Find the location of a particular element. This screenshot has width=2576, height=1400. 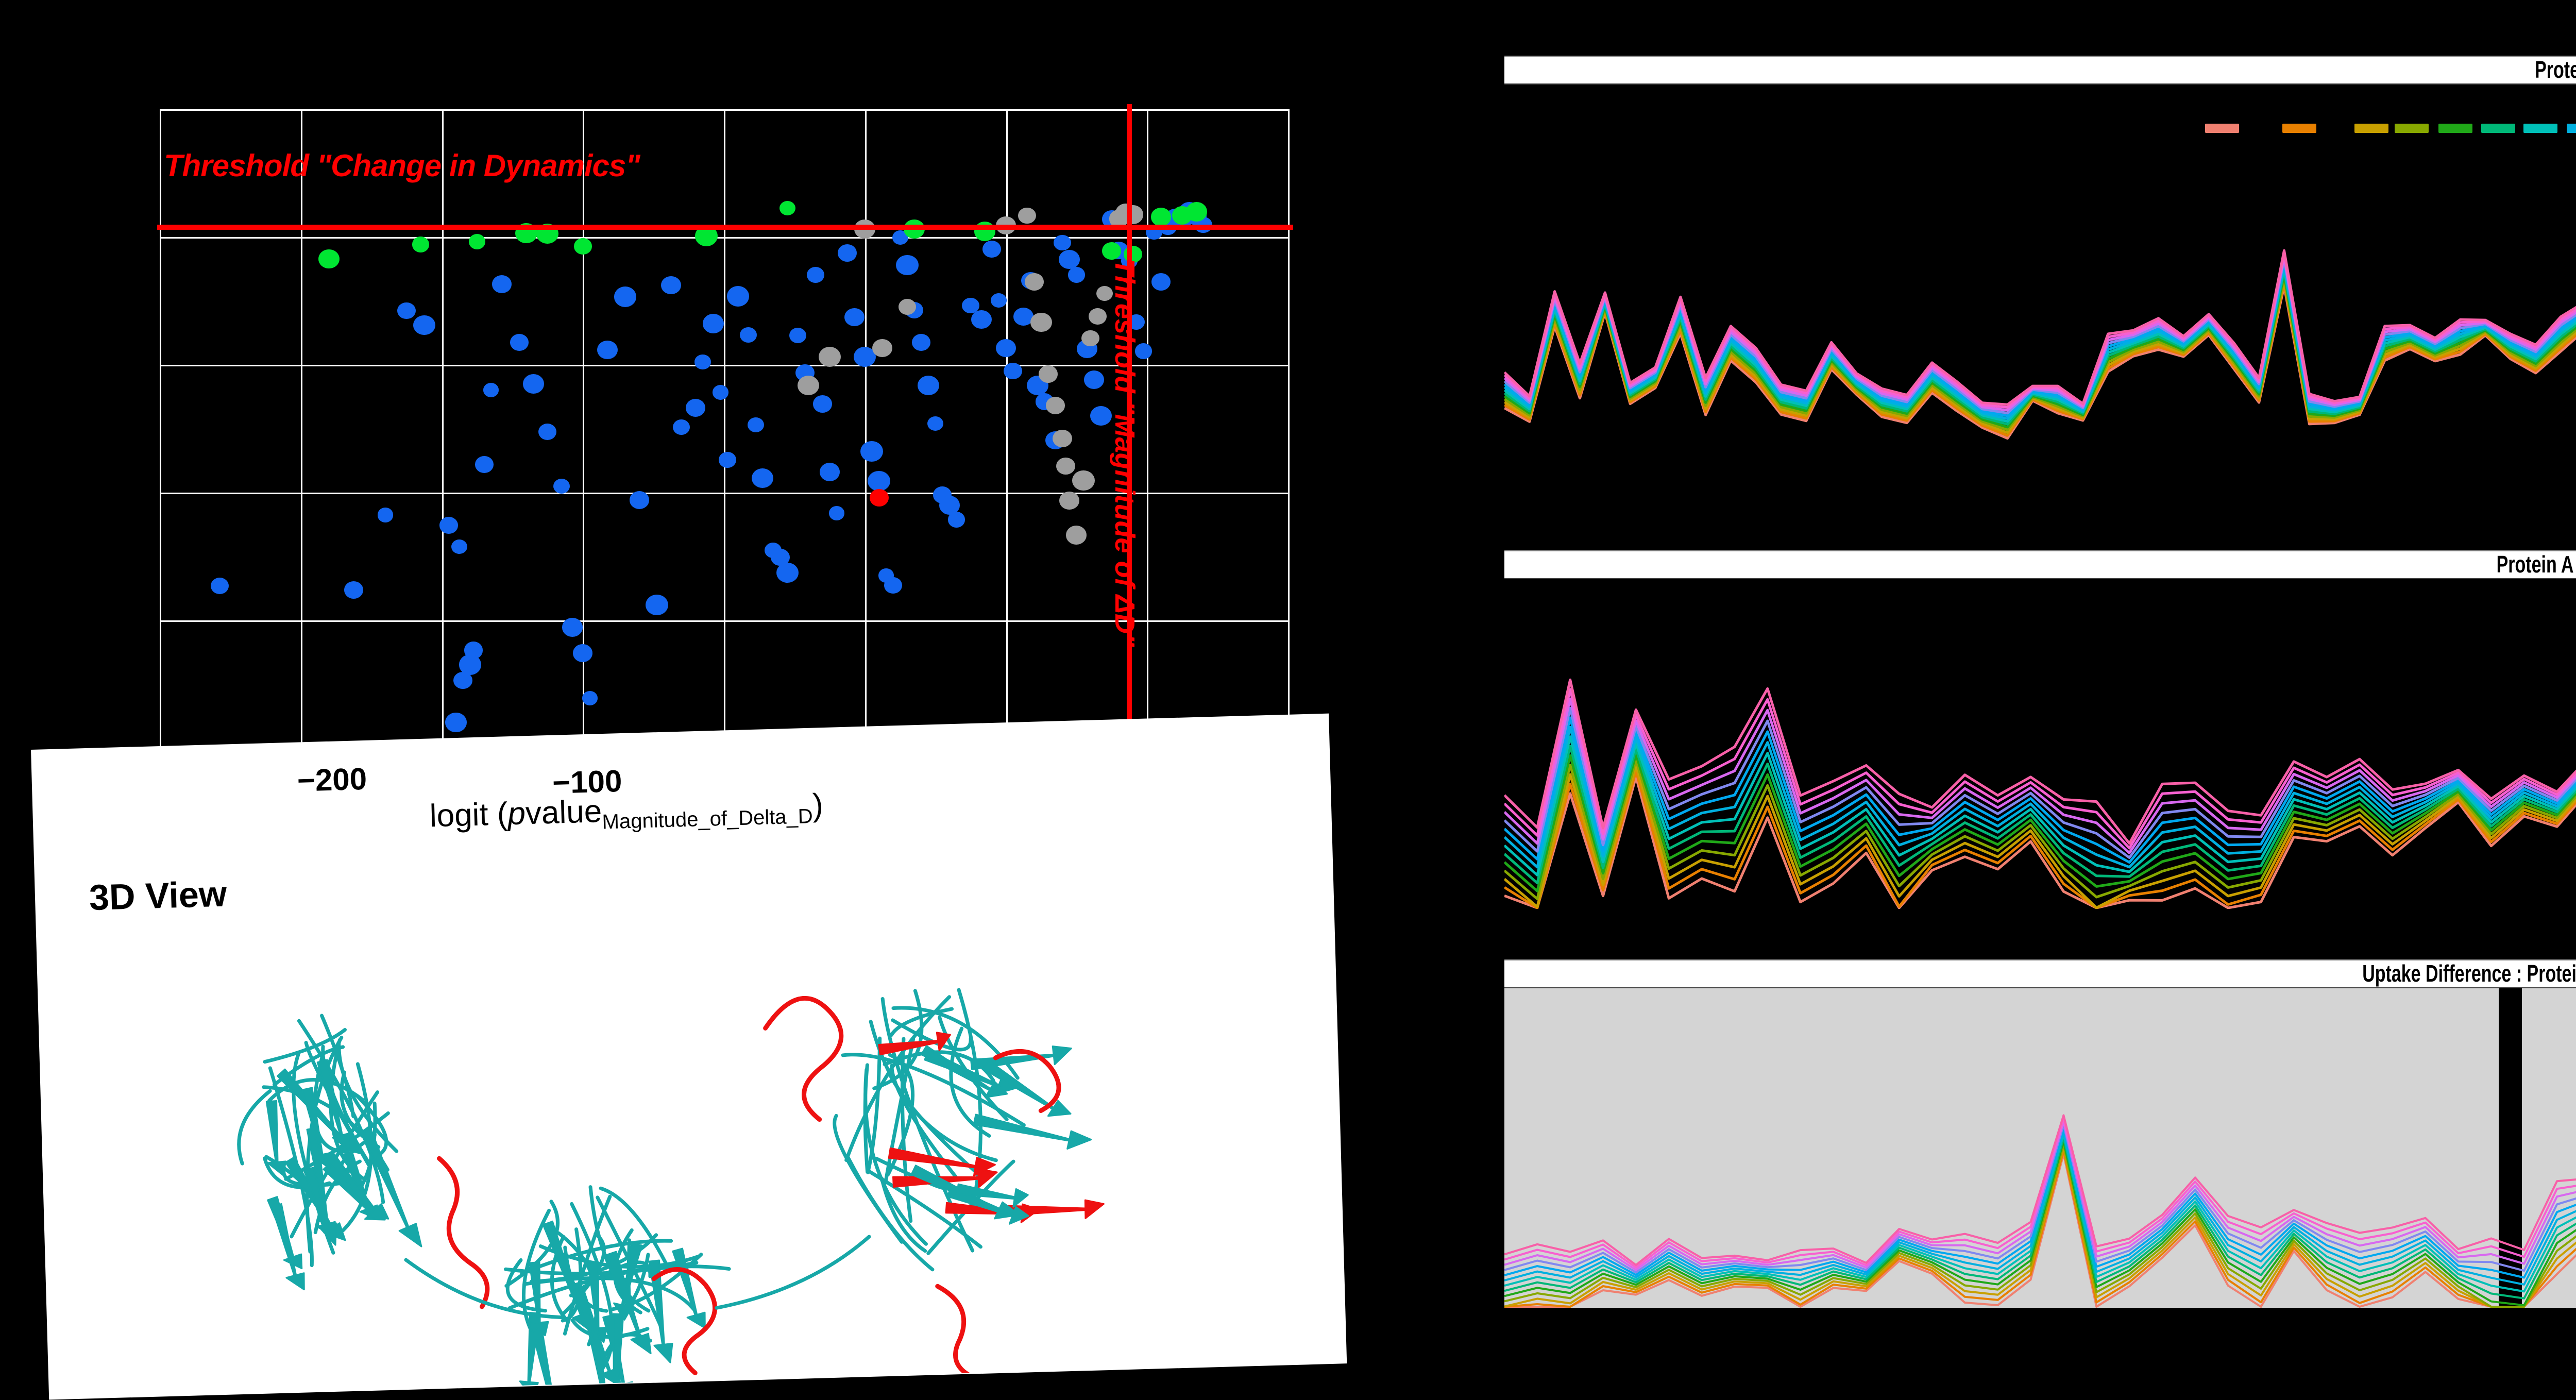

panel-protein-a-plot is located at coordinates (2040, 265).